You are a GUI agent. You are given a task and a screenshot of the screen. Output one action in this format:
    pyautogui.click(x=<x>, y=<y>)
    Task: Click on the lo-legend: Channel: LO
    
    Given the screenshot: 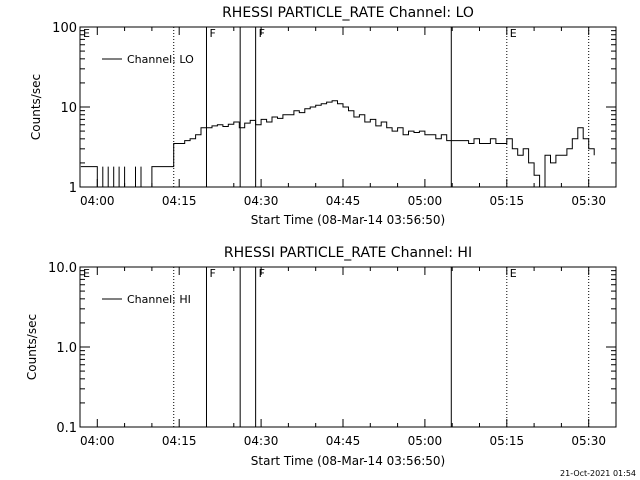 What is the action you would take?
    pyautogui.click(x=148, y=59)
    